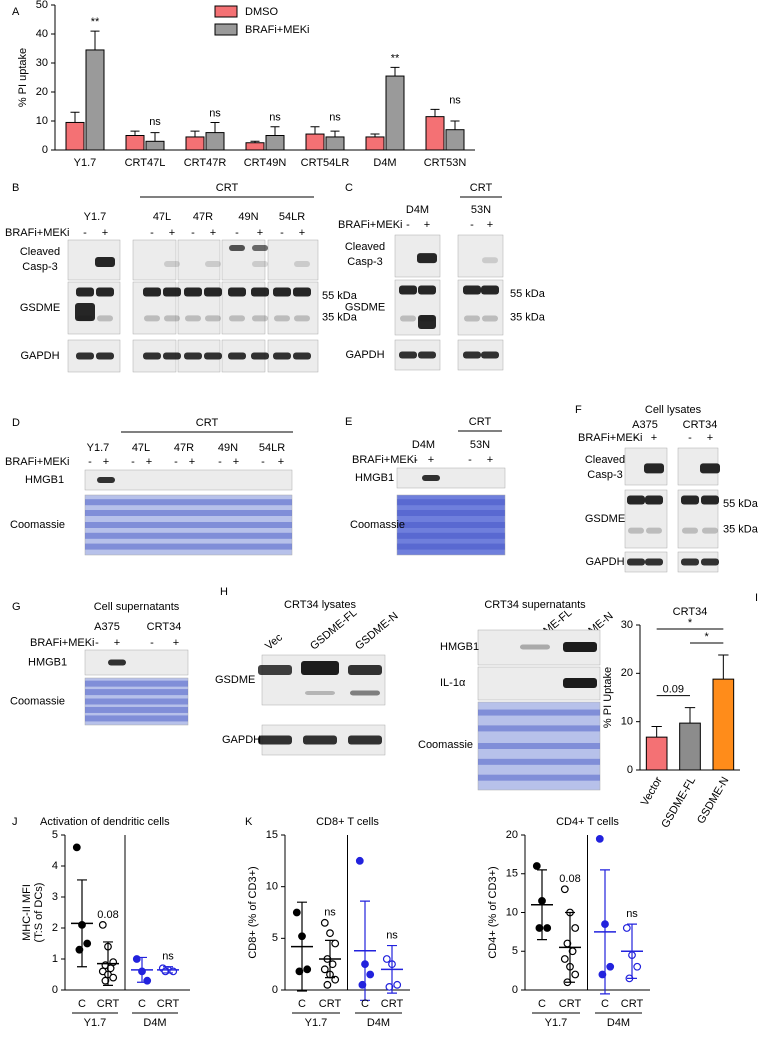 The width and height of the screenshot is (775, 1050). I want to click on lane-label: 47R, so click(203, 217).